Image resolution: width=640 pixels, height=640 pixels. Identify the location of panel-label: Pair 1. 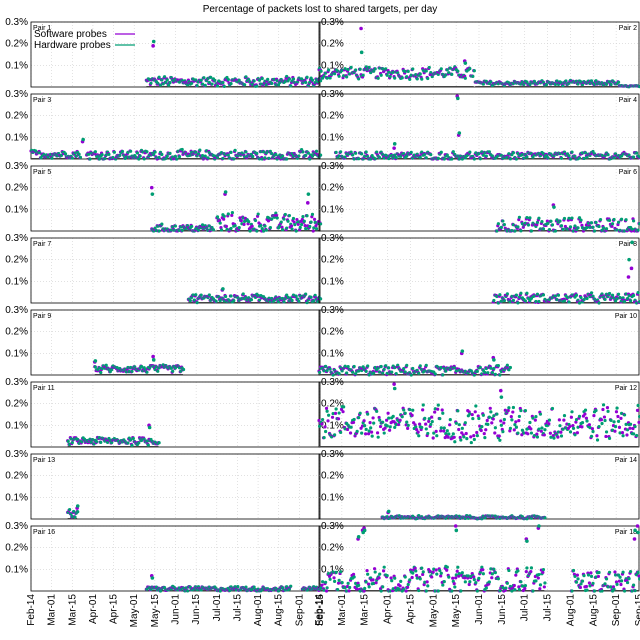
(42, 28).